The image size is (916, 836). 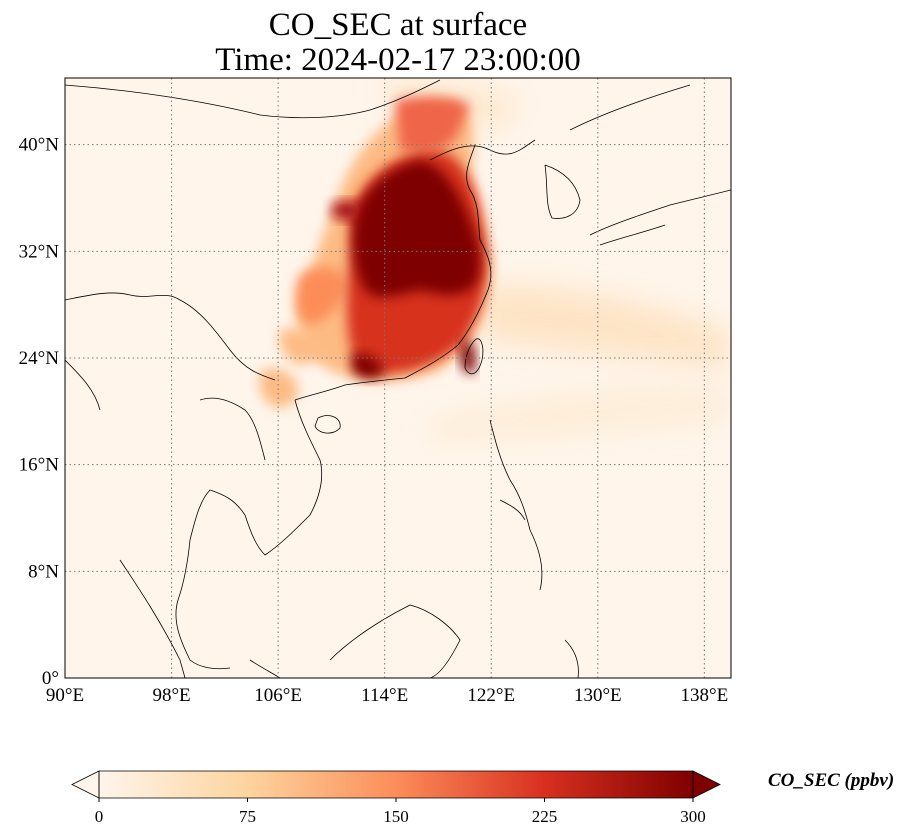 What do you see at coordinates (693, 816) in the screenshot?
I see `colorbar-tick-label: 300` at bounding box center [693, 816].